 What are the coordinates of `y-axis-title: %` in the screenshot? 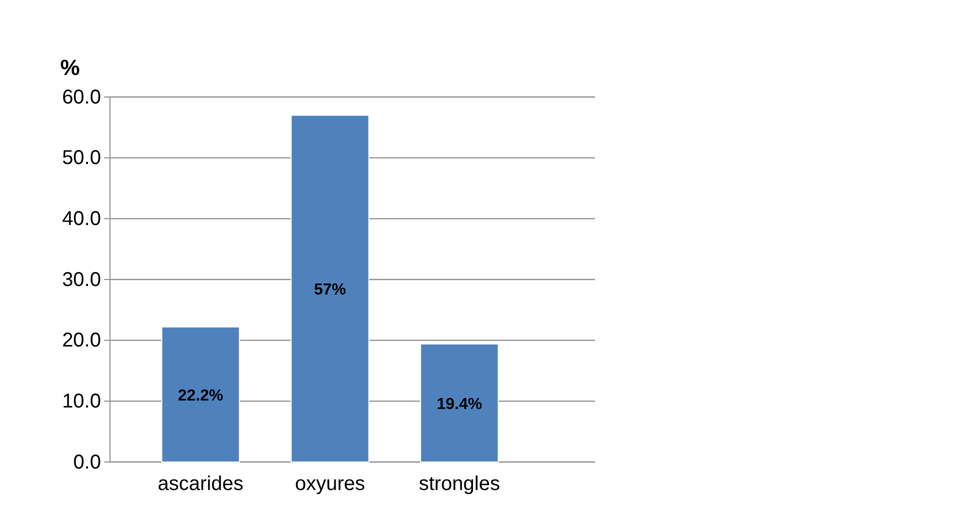 It's located at (70, 67).